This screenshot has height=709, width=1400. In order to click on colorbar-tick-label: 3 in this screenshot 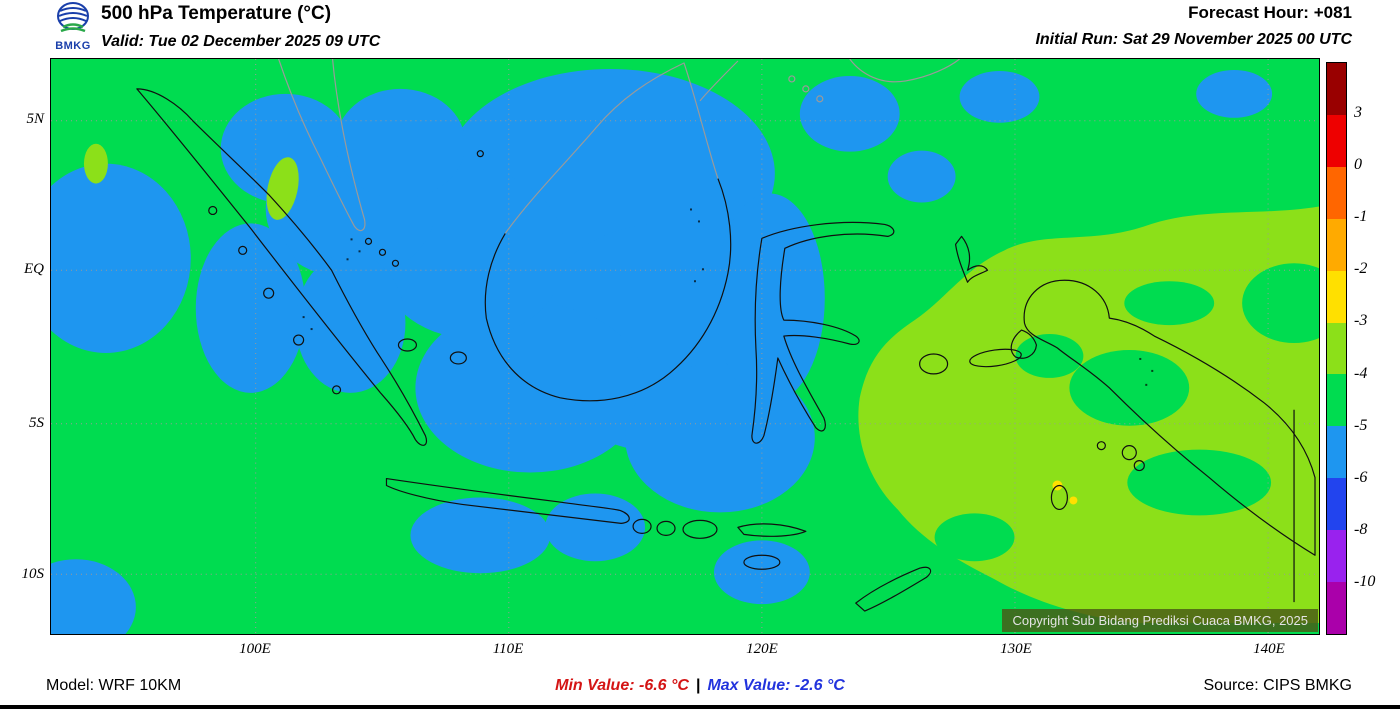, I will do `click(1358, 113)`.